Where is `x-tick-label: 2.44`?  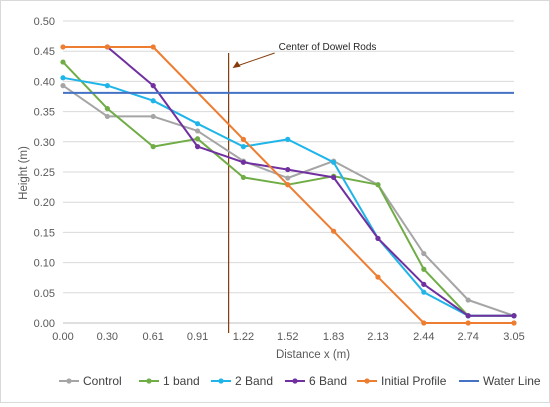
x-tick-label: 2.44 is located at coordinates (423, 337).